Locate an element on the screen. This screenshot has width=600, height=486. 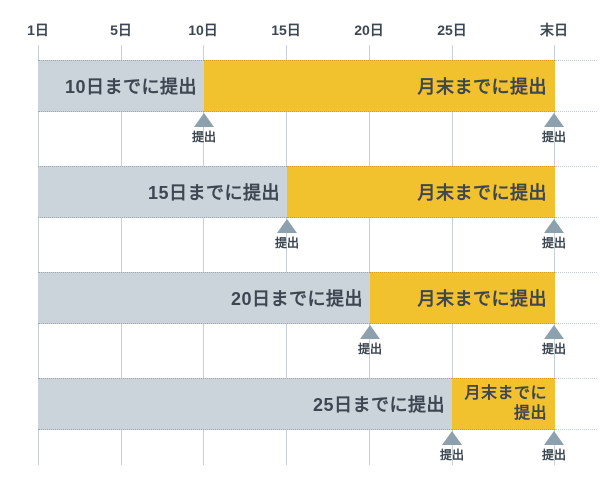
timeline-row: 20日までに提出 月末までに提出 is located at coordinates (296, 298).